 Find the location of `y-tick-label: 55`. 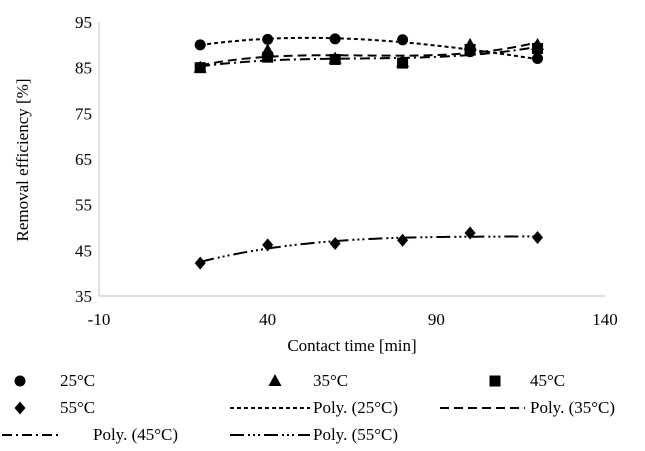

y-tick-label: 55 is located at coordinates (83, 205).